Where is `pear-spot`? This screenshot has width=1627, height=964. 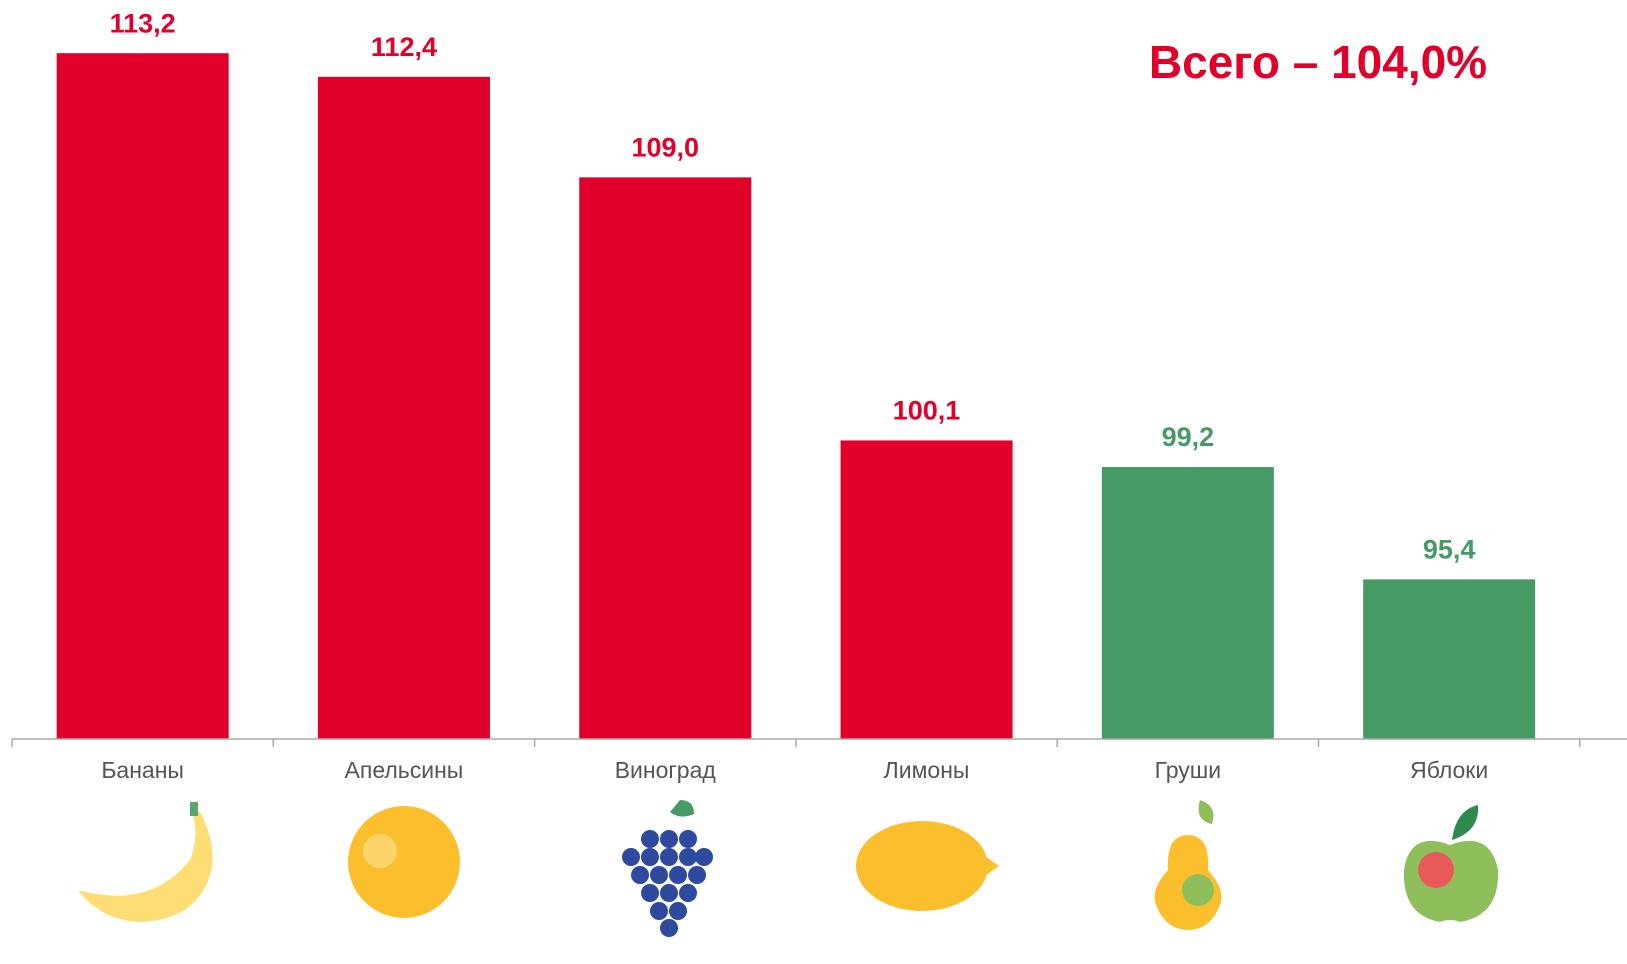
pear-spot is located at coordinates (1198, 890).